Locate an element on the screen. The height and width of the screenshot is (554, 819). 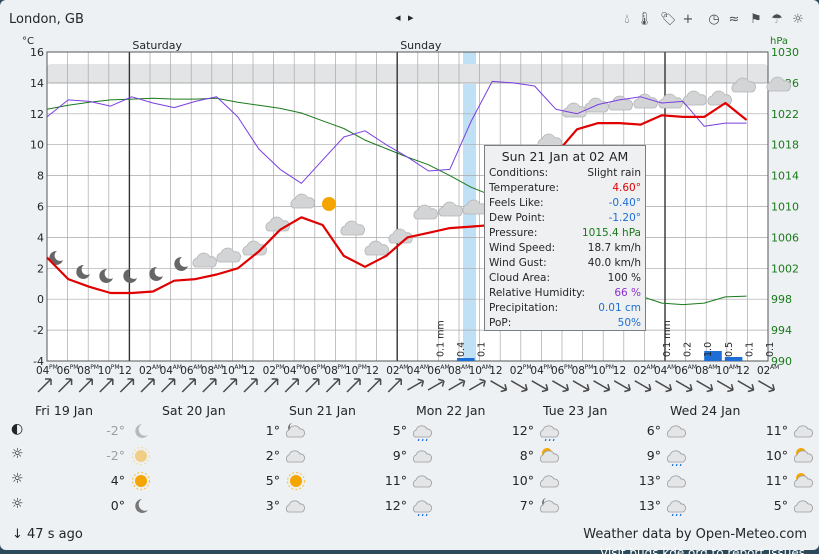
wind-icon: ≈ is located at coordinates (734, 19).